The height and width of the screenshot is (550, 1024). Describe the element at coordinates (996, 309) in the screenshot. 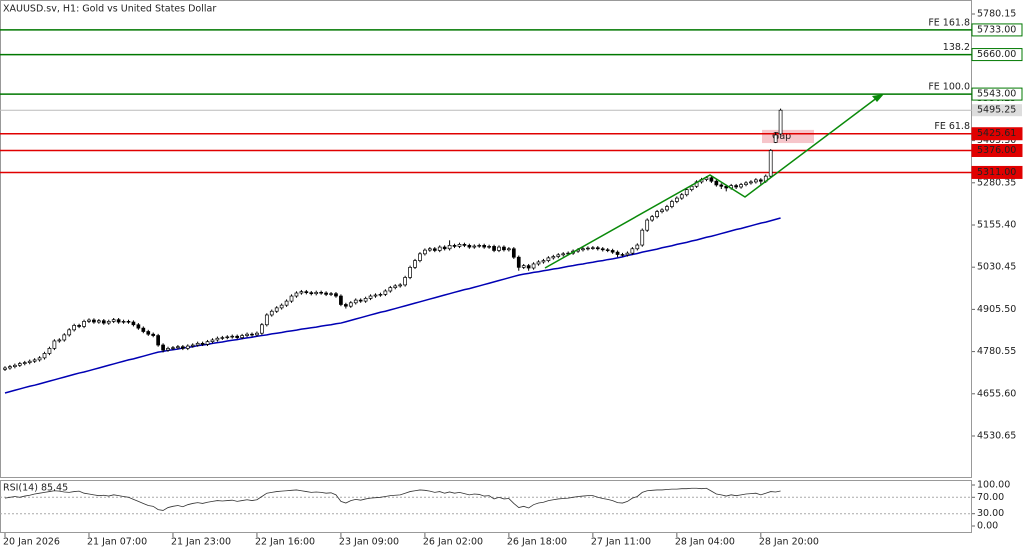

I see `y-tick-label: 4905.50` at that location.